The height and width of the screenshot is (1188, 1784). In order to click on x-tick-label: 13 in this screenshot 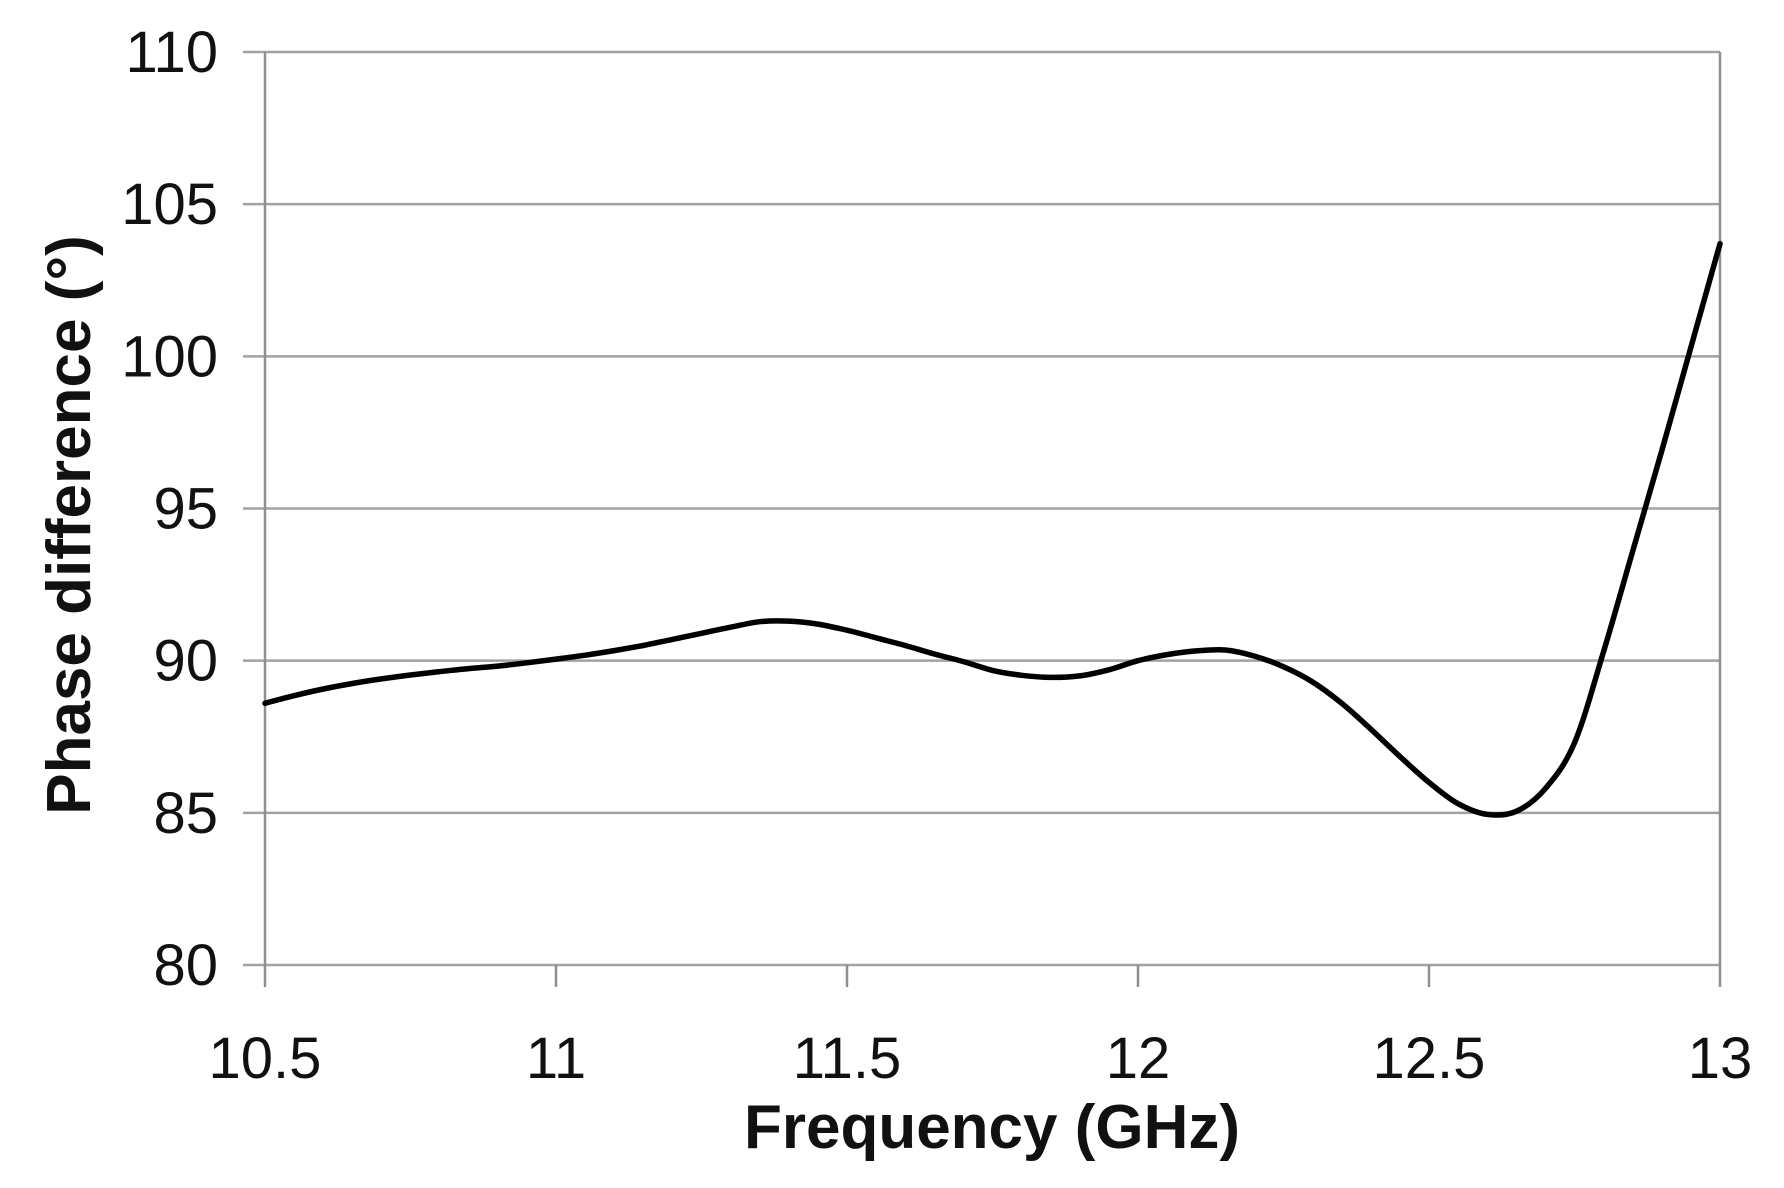, I will do `click(1720, 1058)`.